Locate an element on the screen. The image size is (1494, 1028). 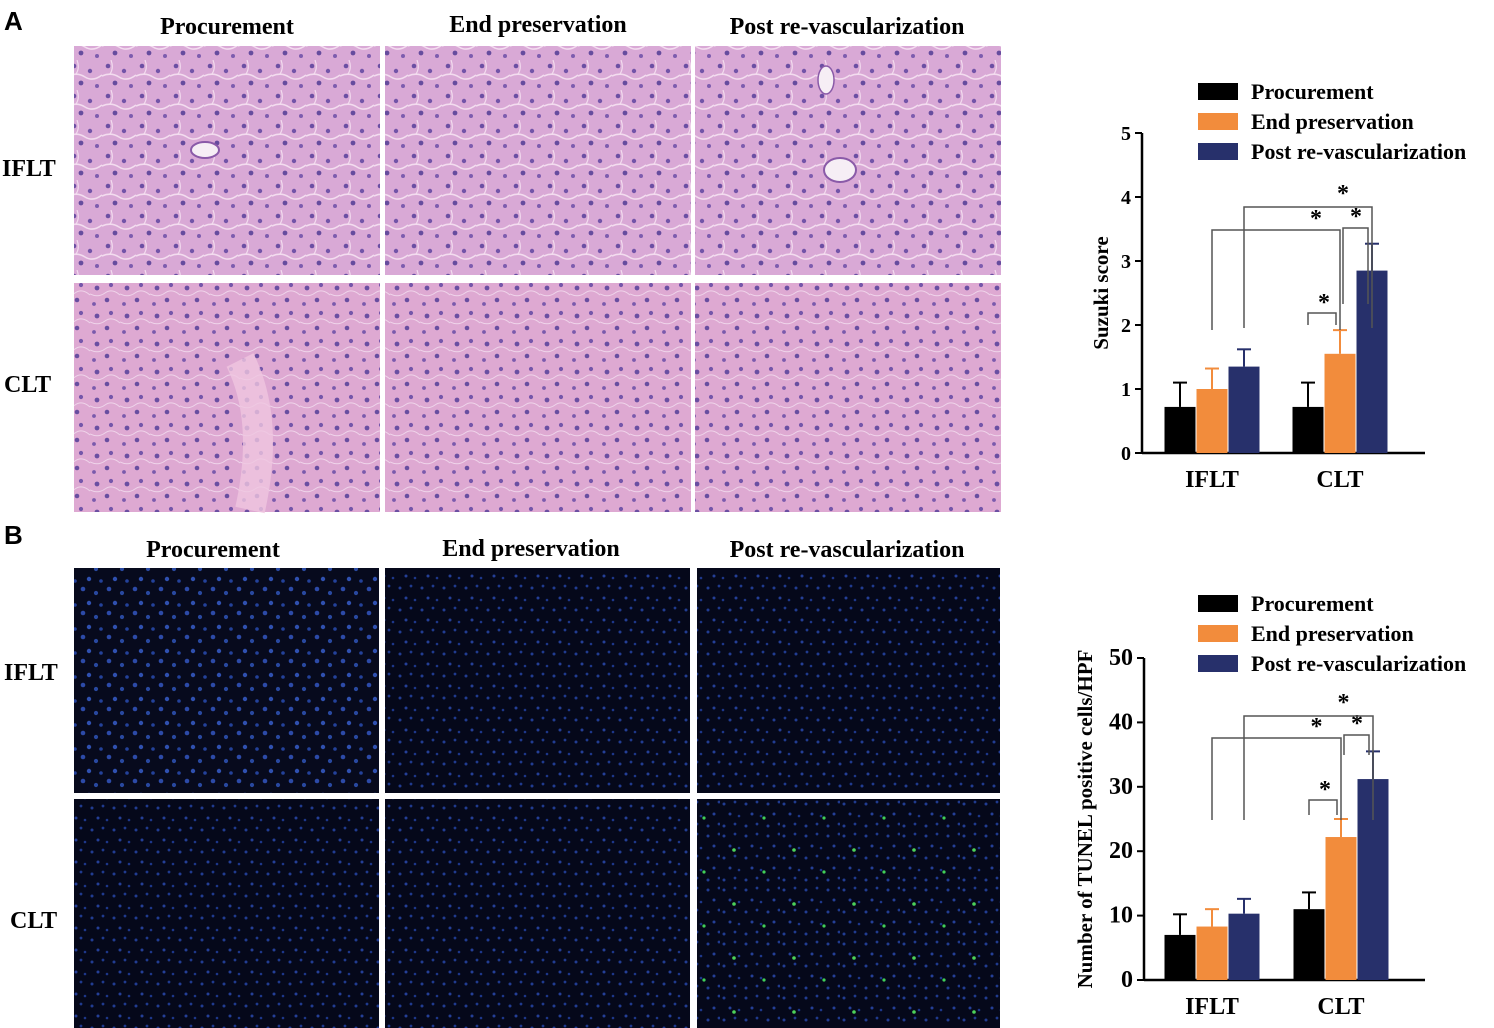
y-tick-label: 3 is located at coordinates (1126, 262).